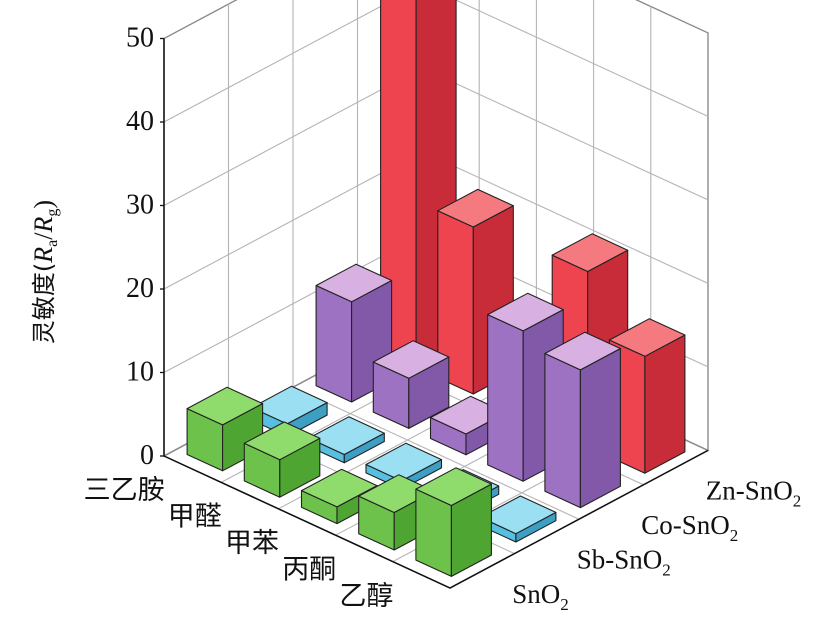  What do you see at coordinates (309, 569) in the screenshot?
I see `gas-label: 丙酮` at bounding box center [309, 569].